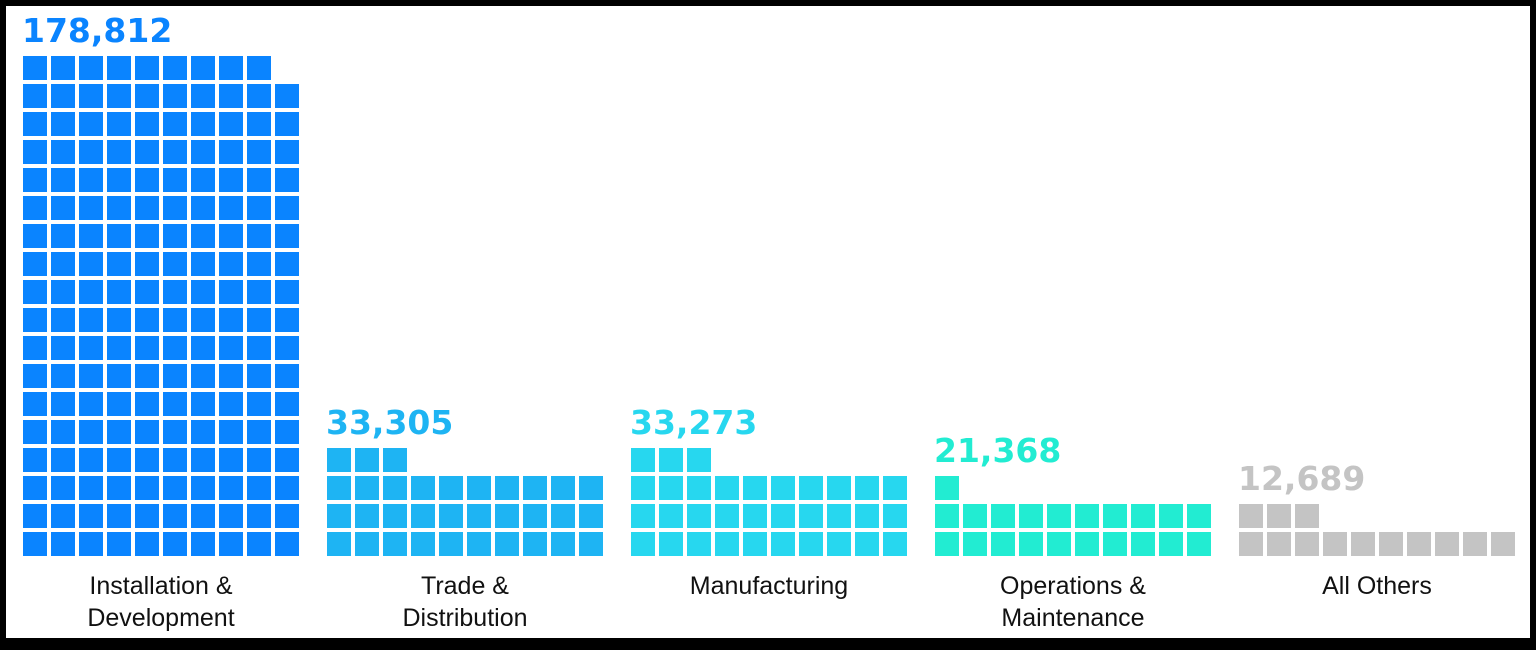 This screenshot has height=650, width=1536. Describe the element at coordinates (465, 586) in the screenshot. I see `category-label-trade-distribution: Trade &` at that location.